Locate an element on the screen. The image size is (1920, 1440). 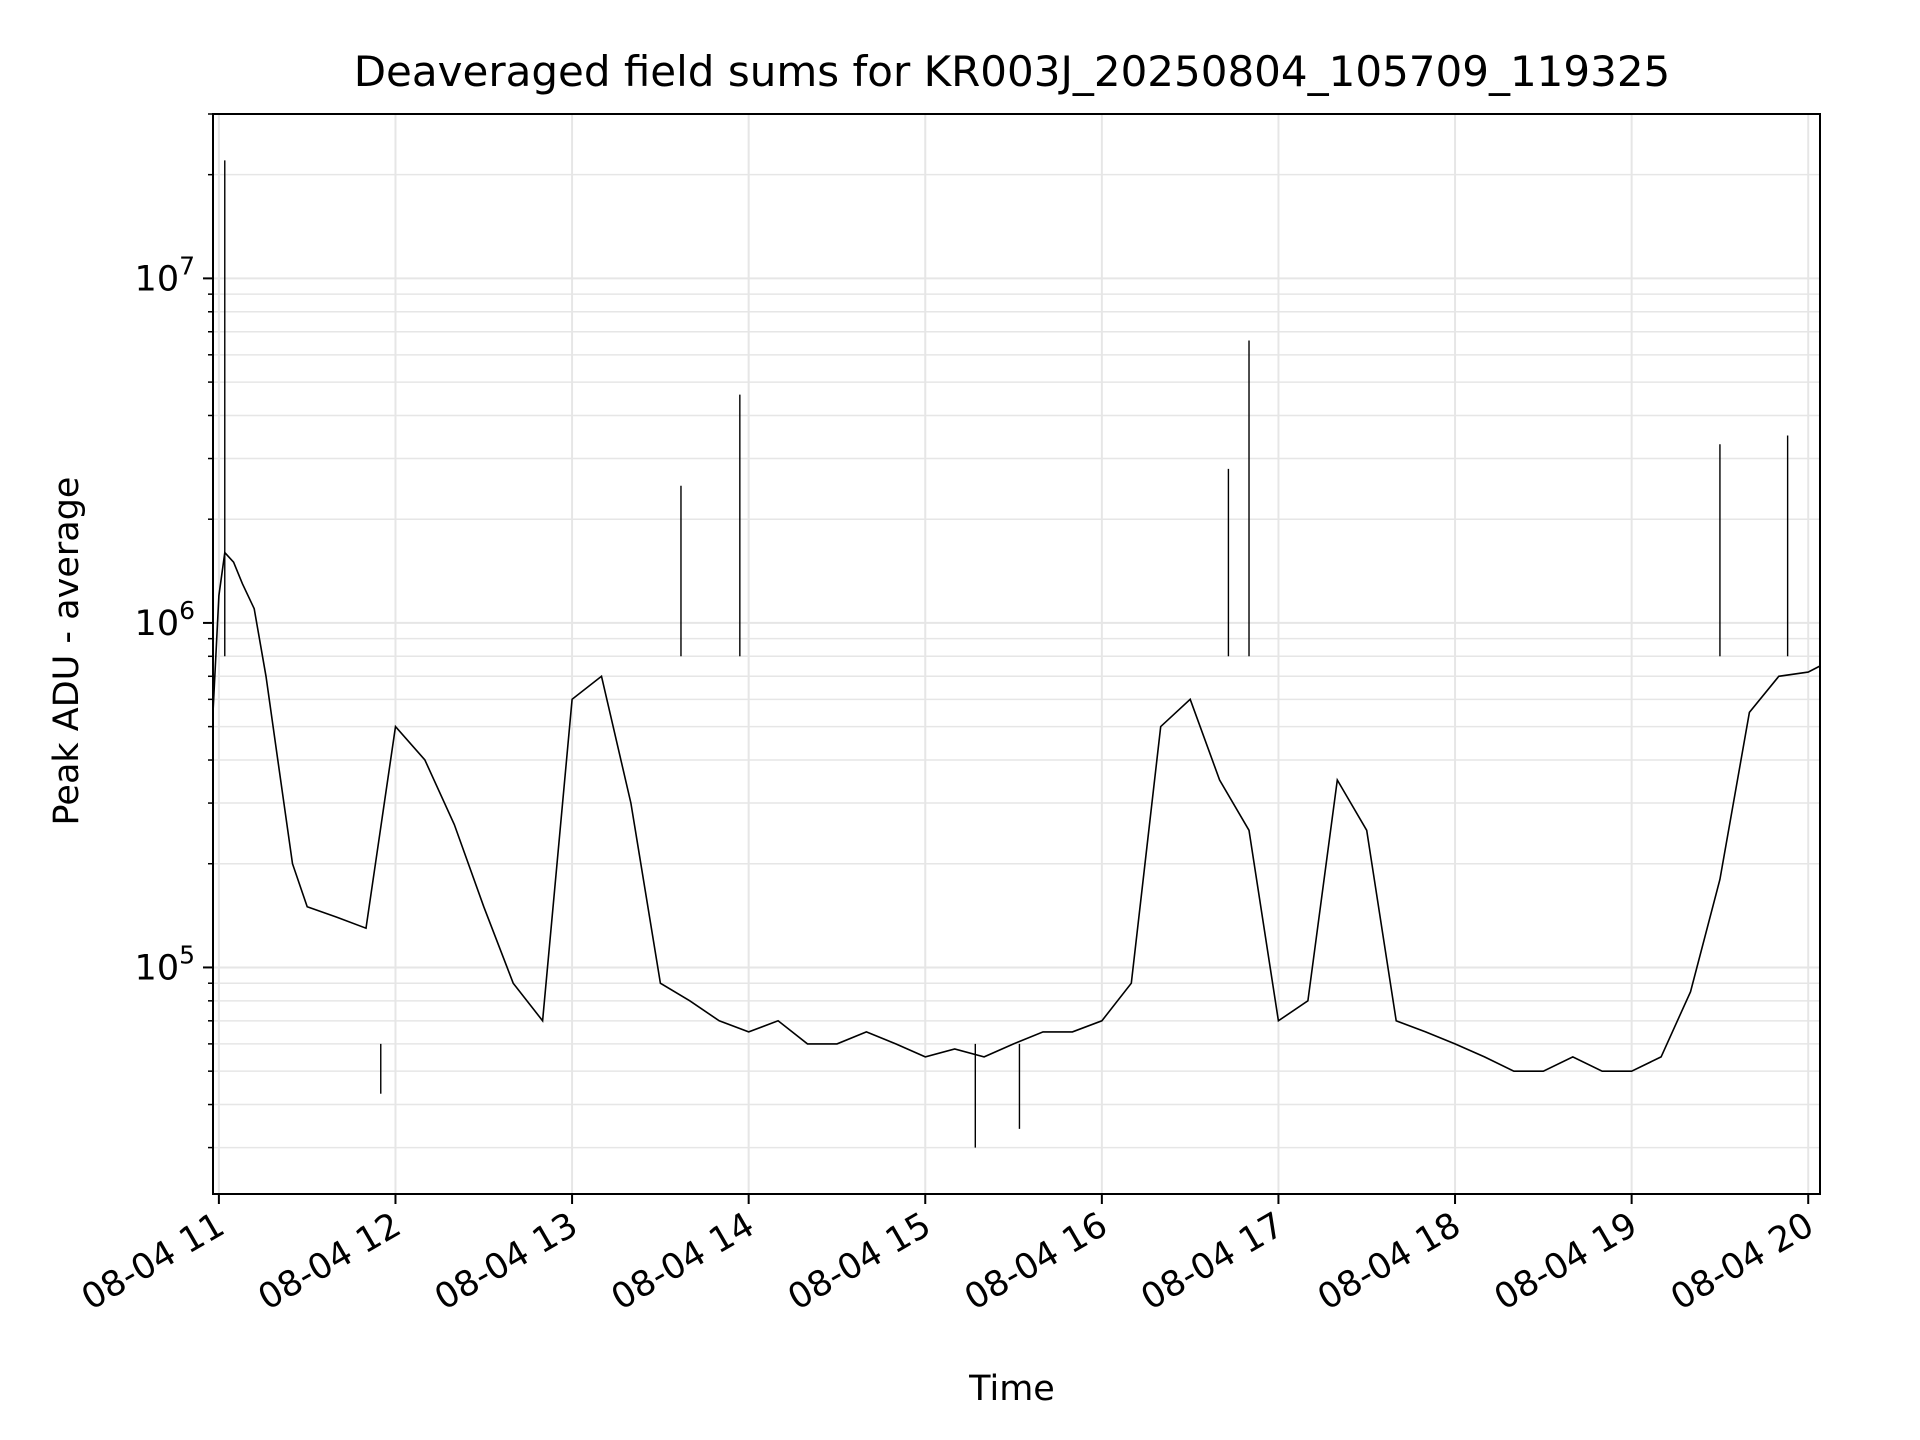
x-tick-label: 08-04 16 is located at coordinates (1036, 1261).